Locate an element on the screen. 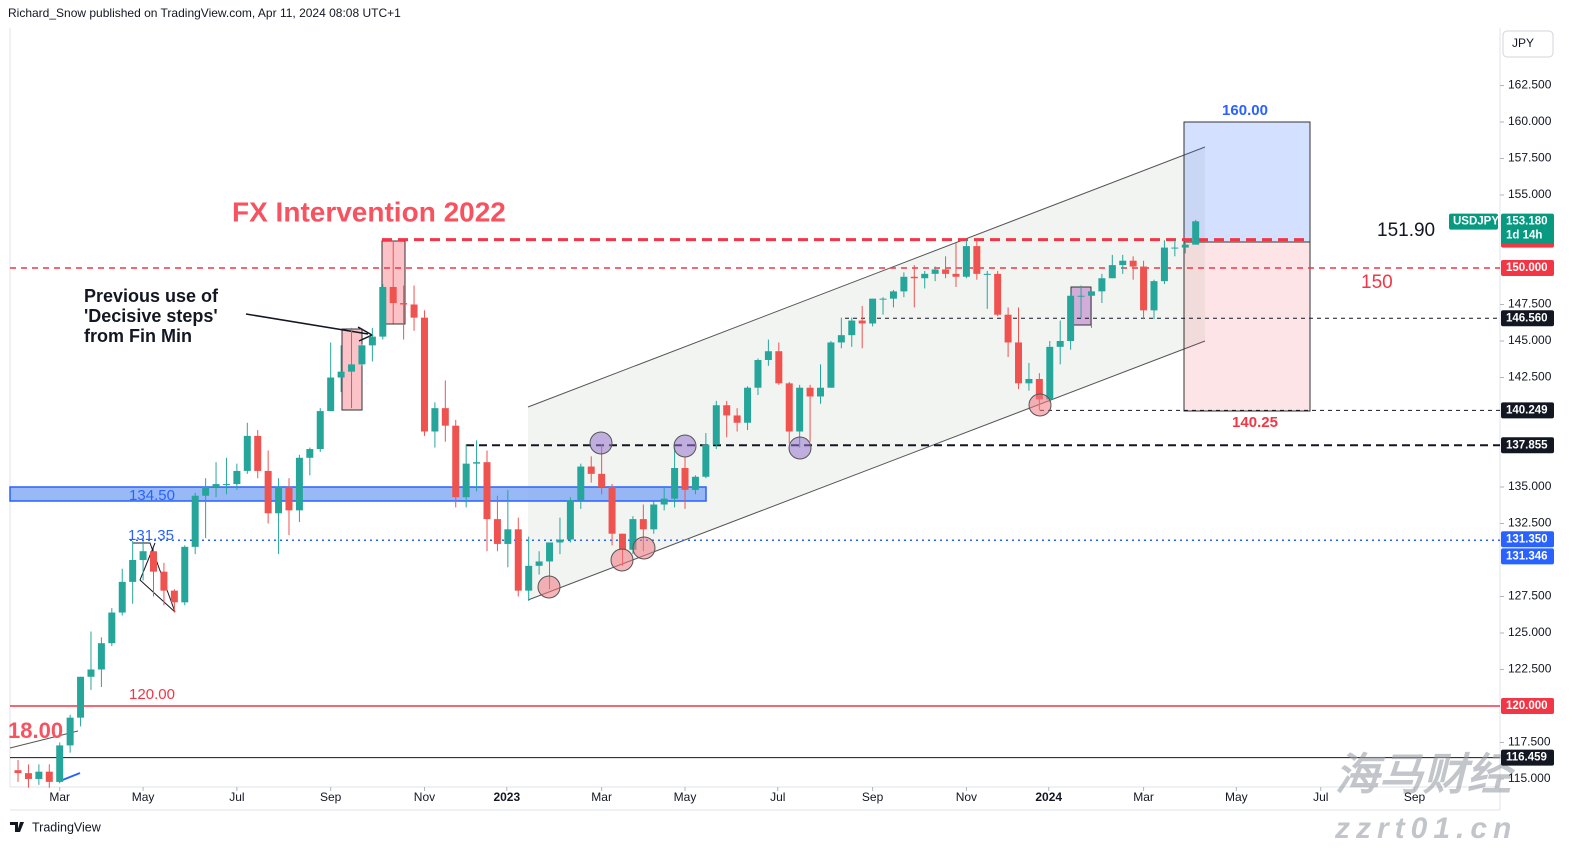 This screenshot has width=1590, height=857. level-label: 160.00 is located at coordinates (1245, 110).